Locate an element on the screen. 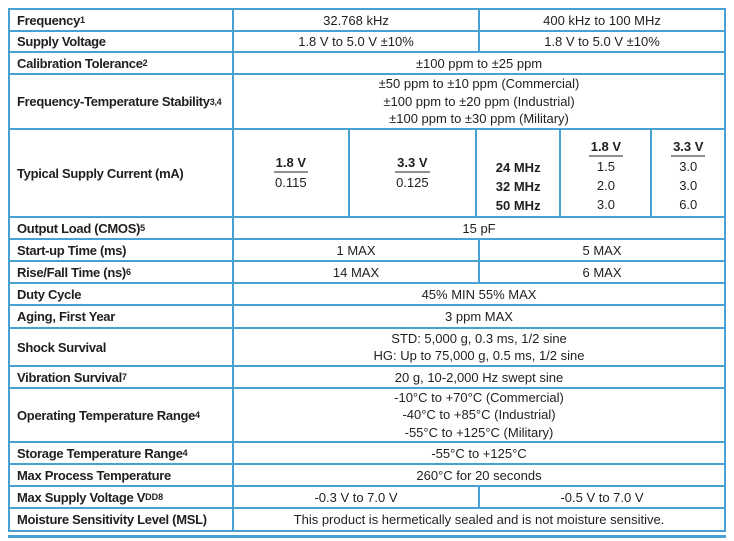  label-text: Frequency is located at coordinates (49, 20).